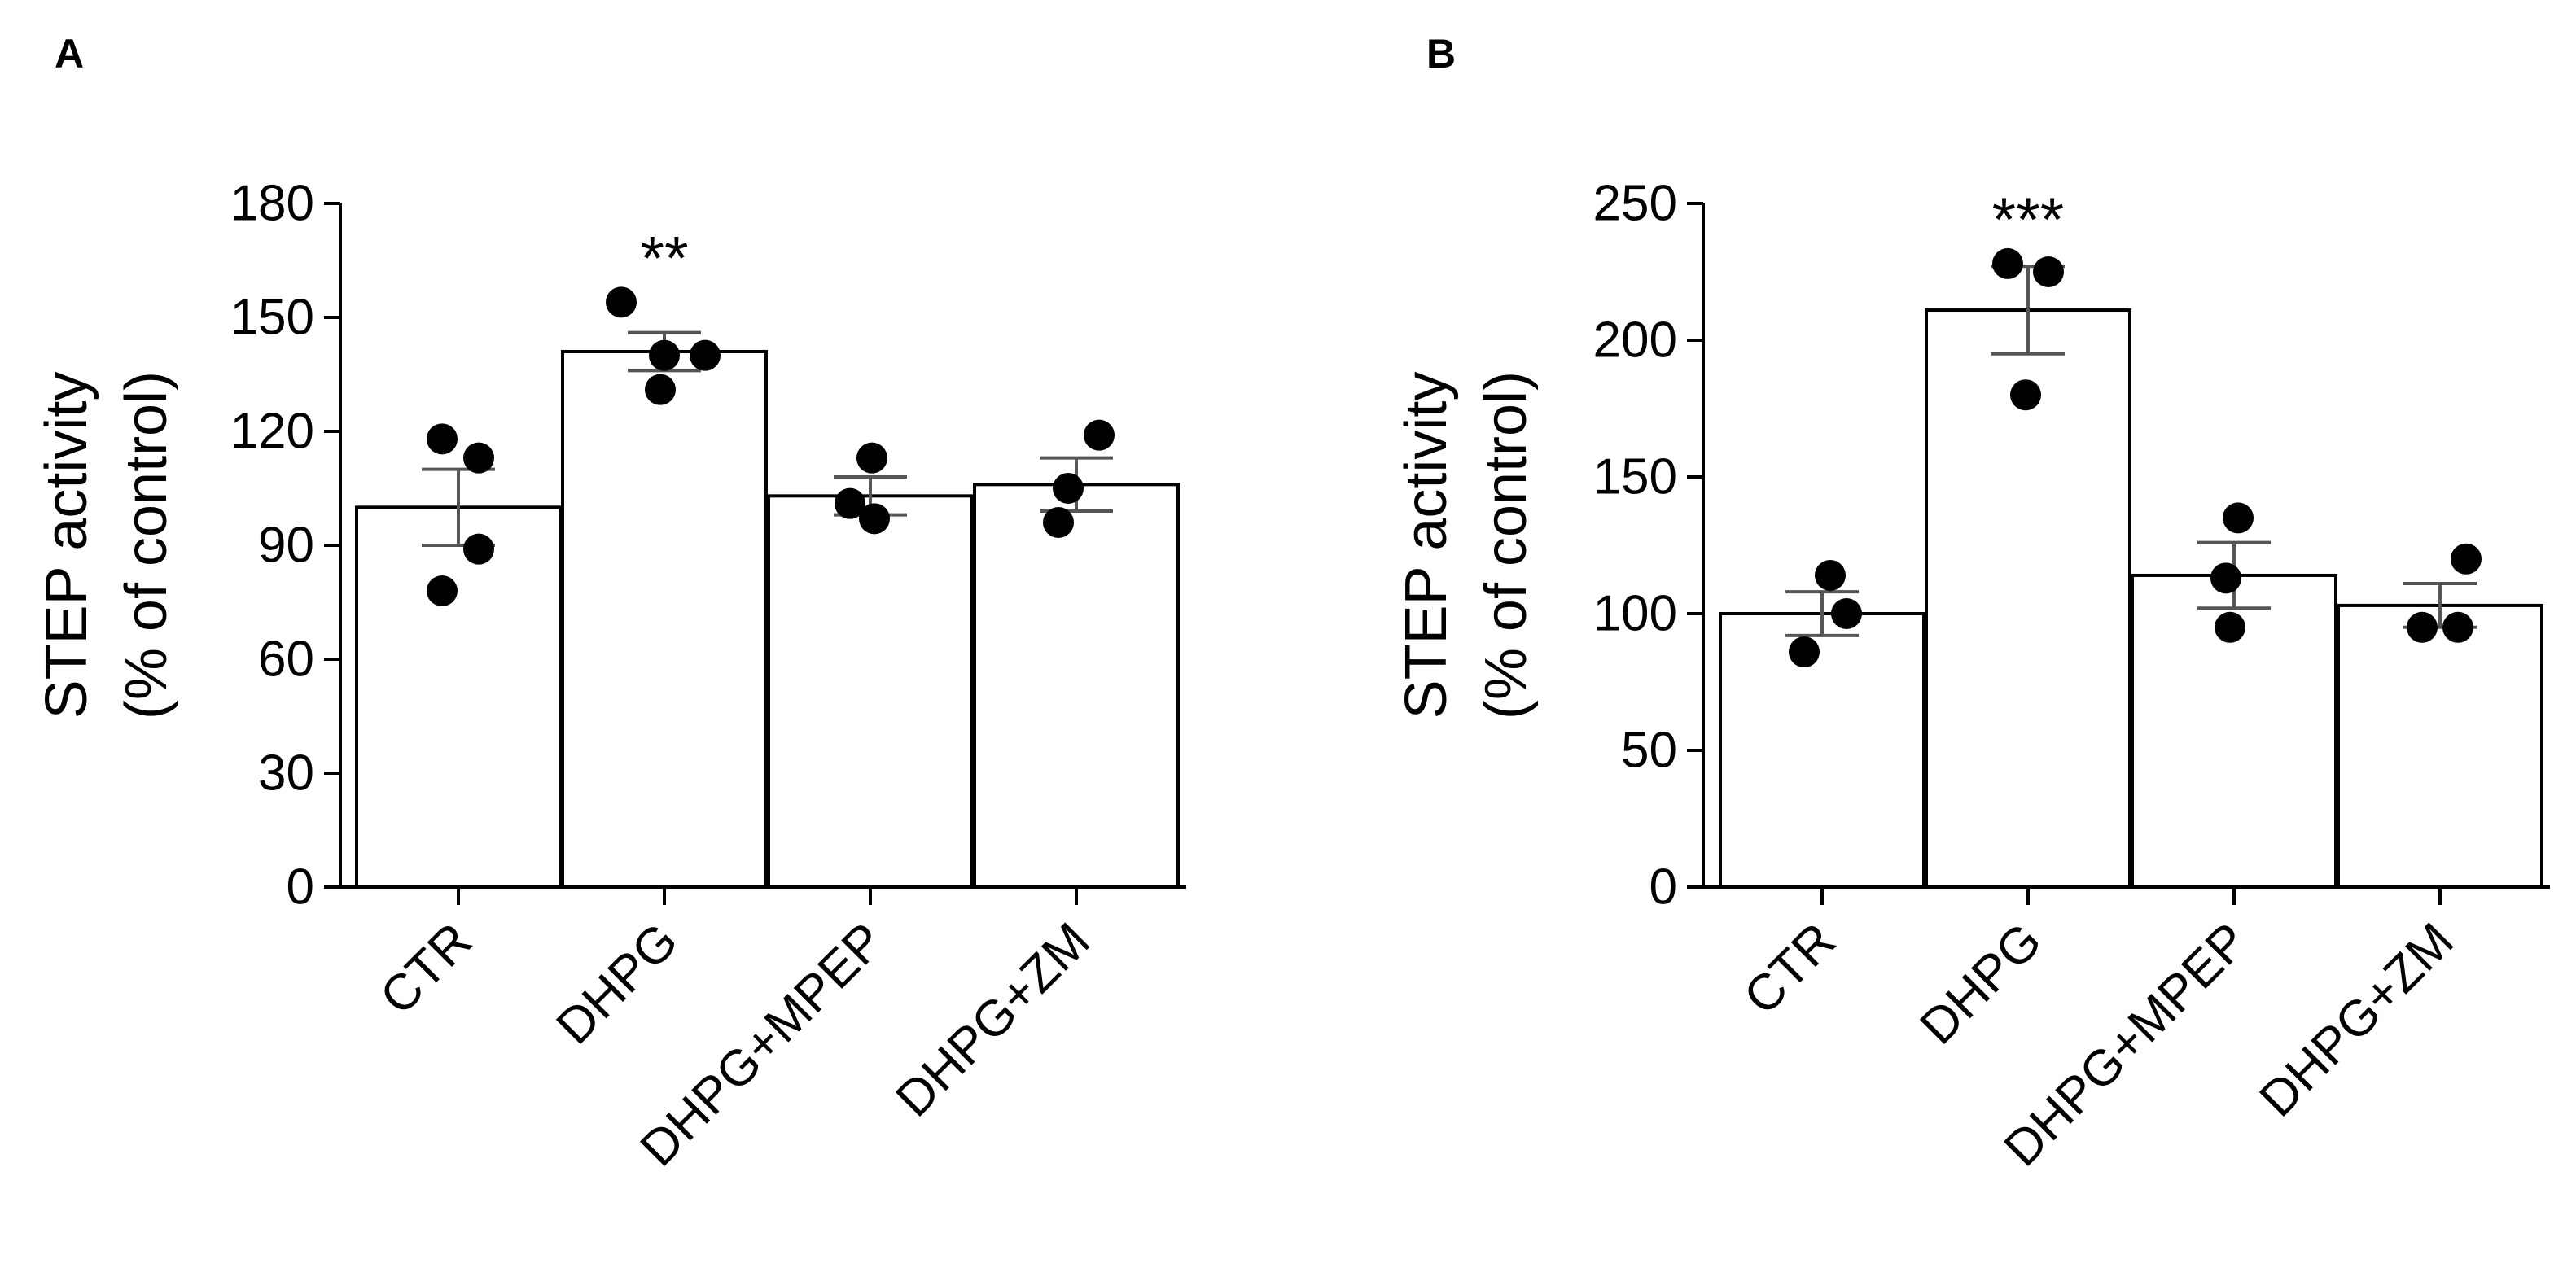 The width and height of the screenshot is (2576, 1281). What do you see at coordinates (1635, 341) in the screenshot?
I see `y-tick-label: 200` at bounding box center [1635, 341].